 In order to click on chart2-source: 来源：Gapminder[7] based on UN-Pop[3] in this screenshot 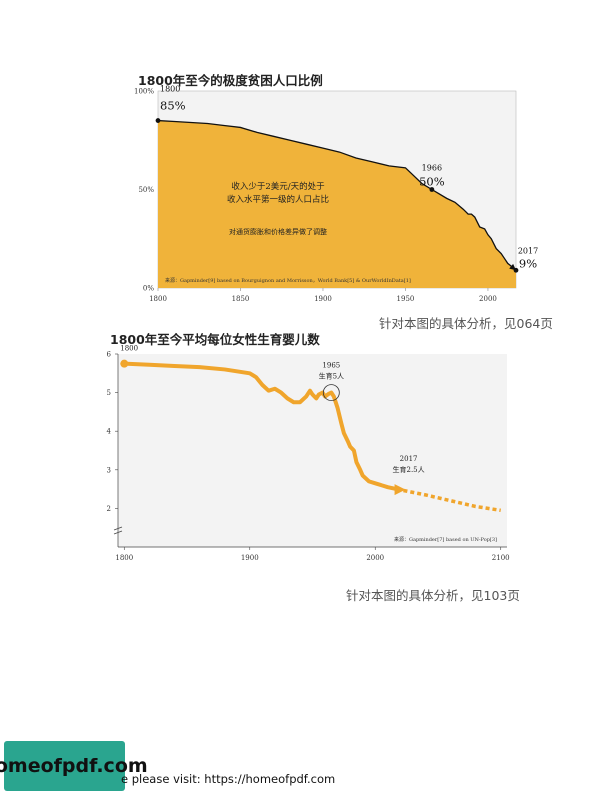, I will do `click(445, 539)`.